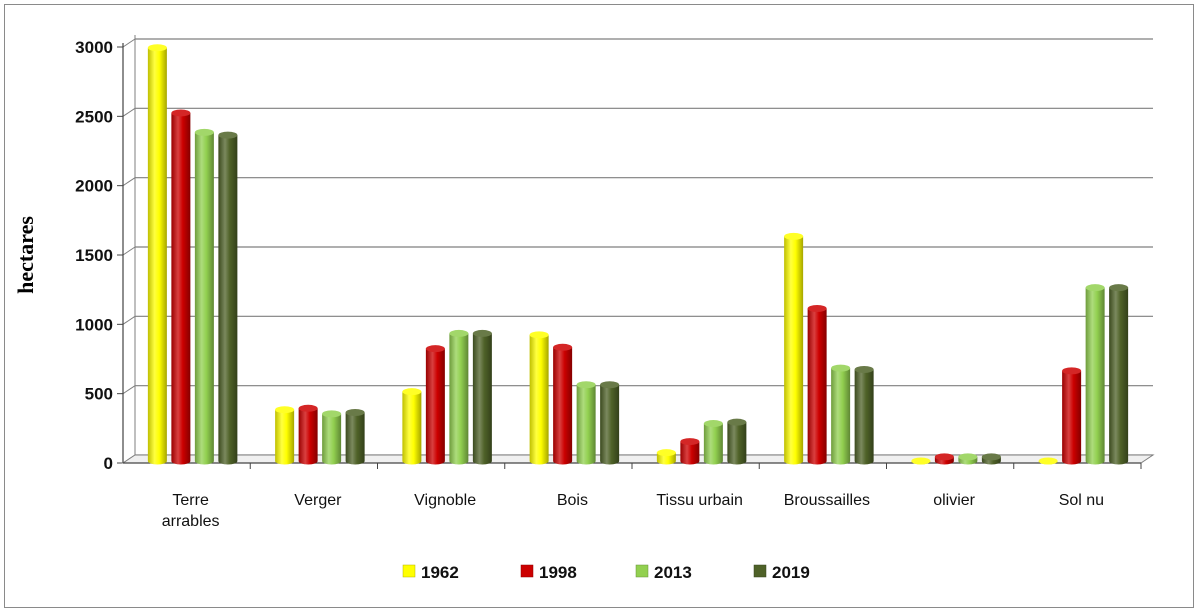 The height and width of the screenshot is (614, 1200). What do you see at coordinates (190, 500) in the screenshot?
I see `x-tick-label: Terre` at bounding box center [190, 500].